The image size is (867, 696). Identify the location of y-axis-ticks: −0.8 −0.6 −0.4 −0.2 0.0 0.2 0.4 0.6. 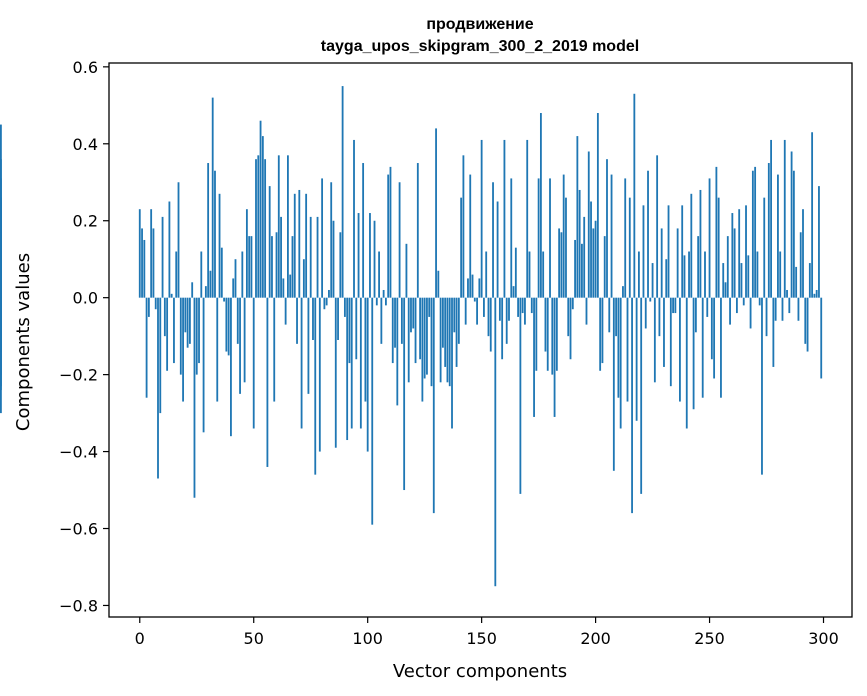
(84, 336).